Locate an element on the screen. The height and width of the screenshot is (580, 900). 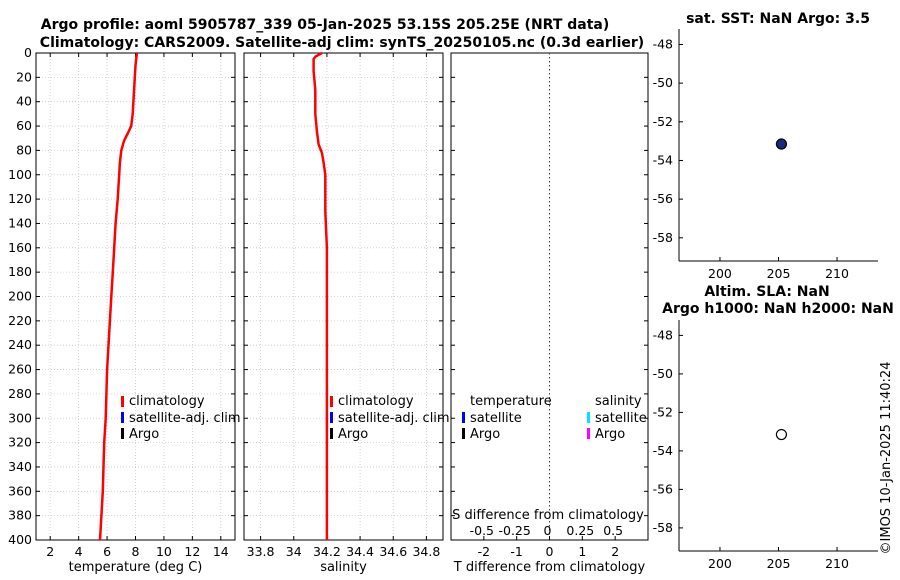
y-tick-label: 300 is located at coordinates (20, 417).